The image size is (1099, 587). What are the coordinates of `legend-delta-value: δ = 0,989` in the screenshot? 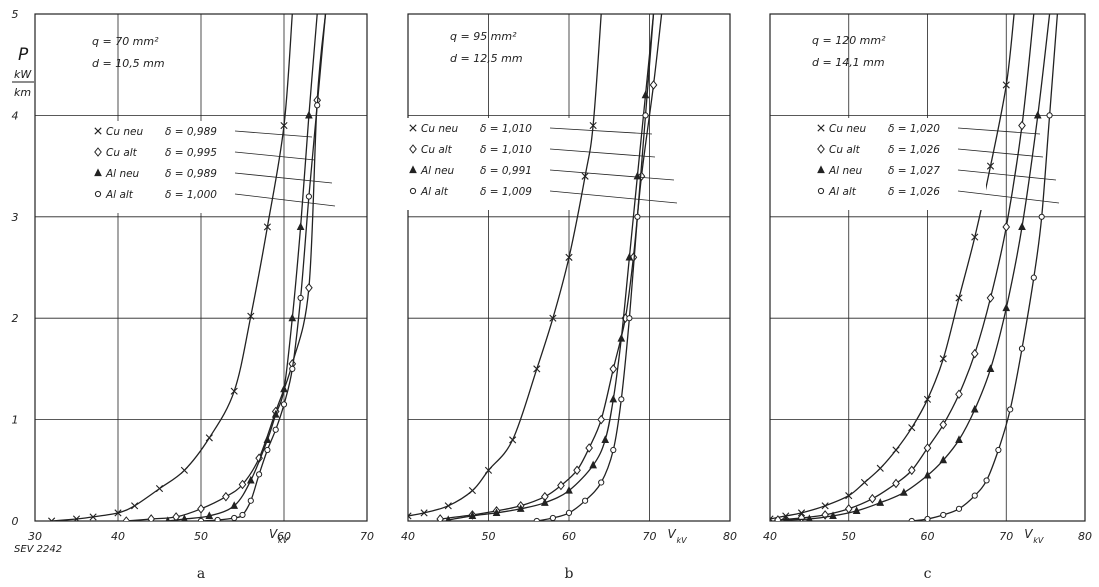 It's located at (191, 132).